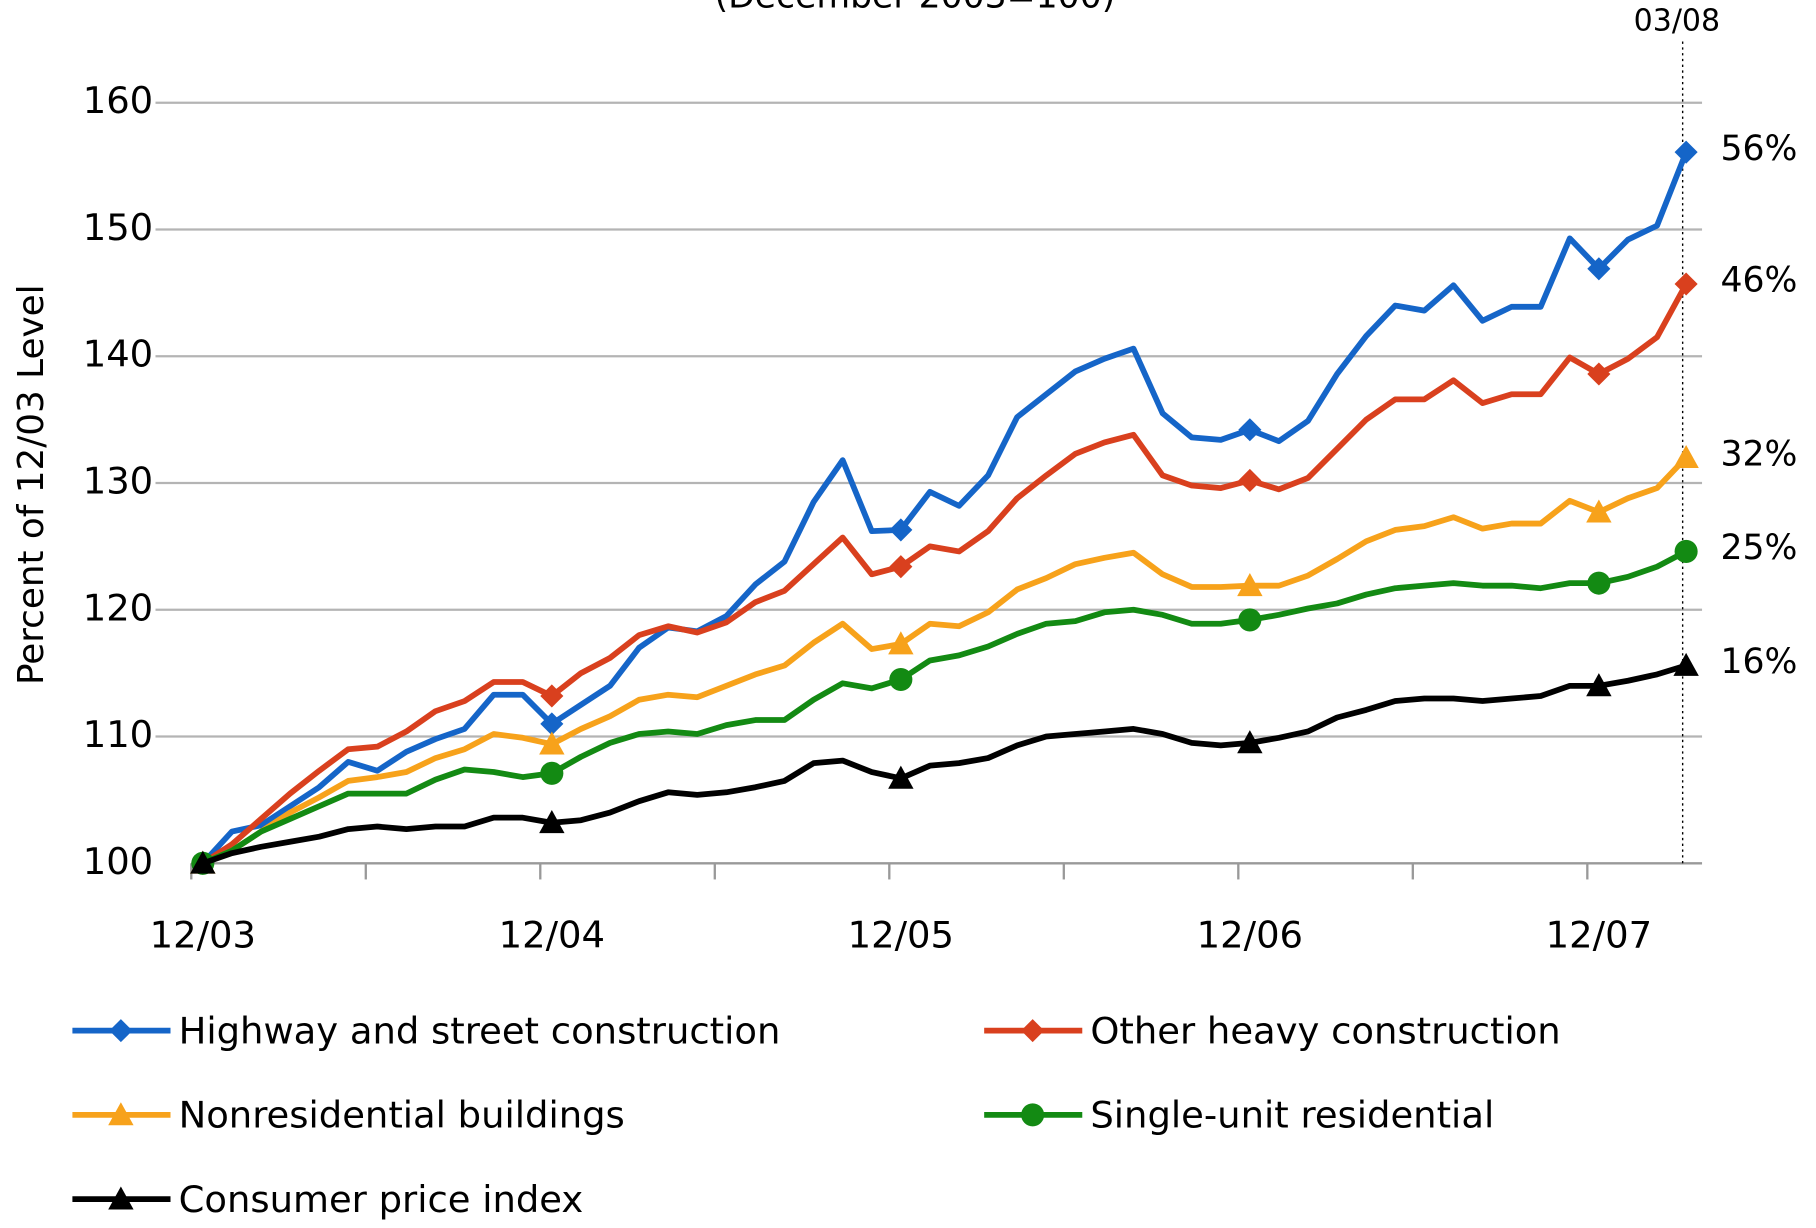 The image size is (1816, 1228). Describe the element at coordinates (1759, 662) in the screenshot. I see `end-label: 16%` at that location.